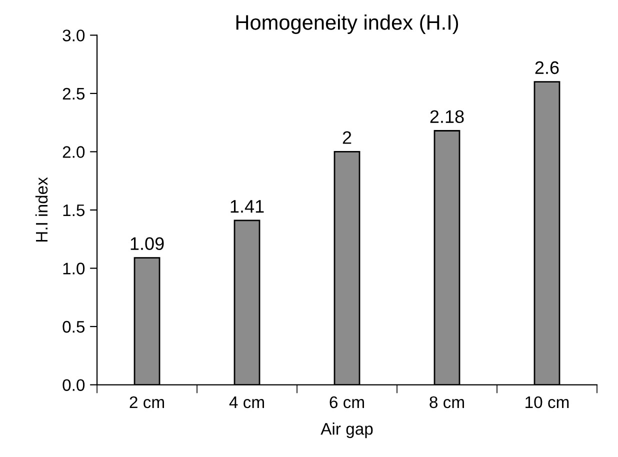  Describe the element at coordinates (74, 210) in the screenshot. I see `y-tick-label: 1.5` at that location.